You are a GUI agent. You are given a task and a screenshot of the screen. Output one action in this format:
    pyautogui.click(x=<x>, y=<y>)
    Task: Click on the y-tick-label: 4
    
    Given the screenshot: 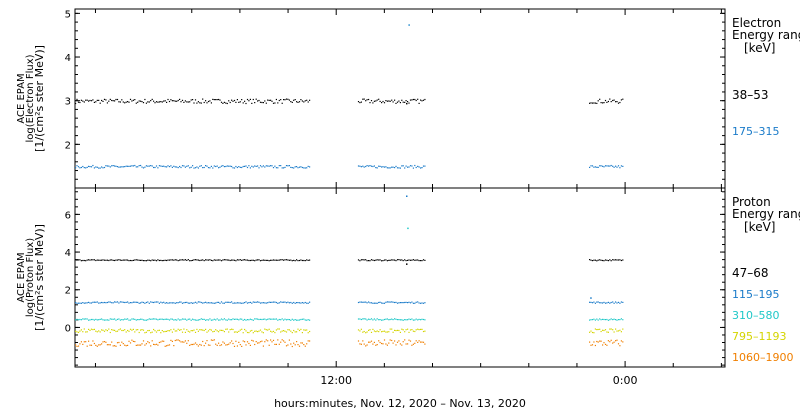 What is the action you would take?
    pyautogui.click(x=68, y=58)
    